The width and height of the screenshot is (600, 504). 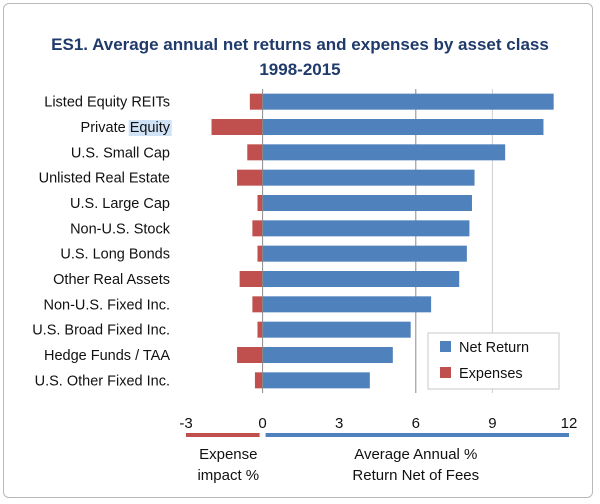 I want to click on x-tick-label: -3, so click(x=185, y=423).